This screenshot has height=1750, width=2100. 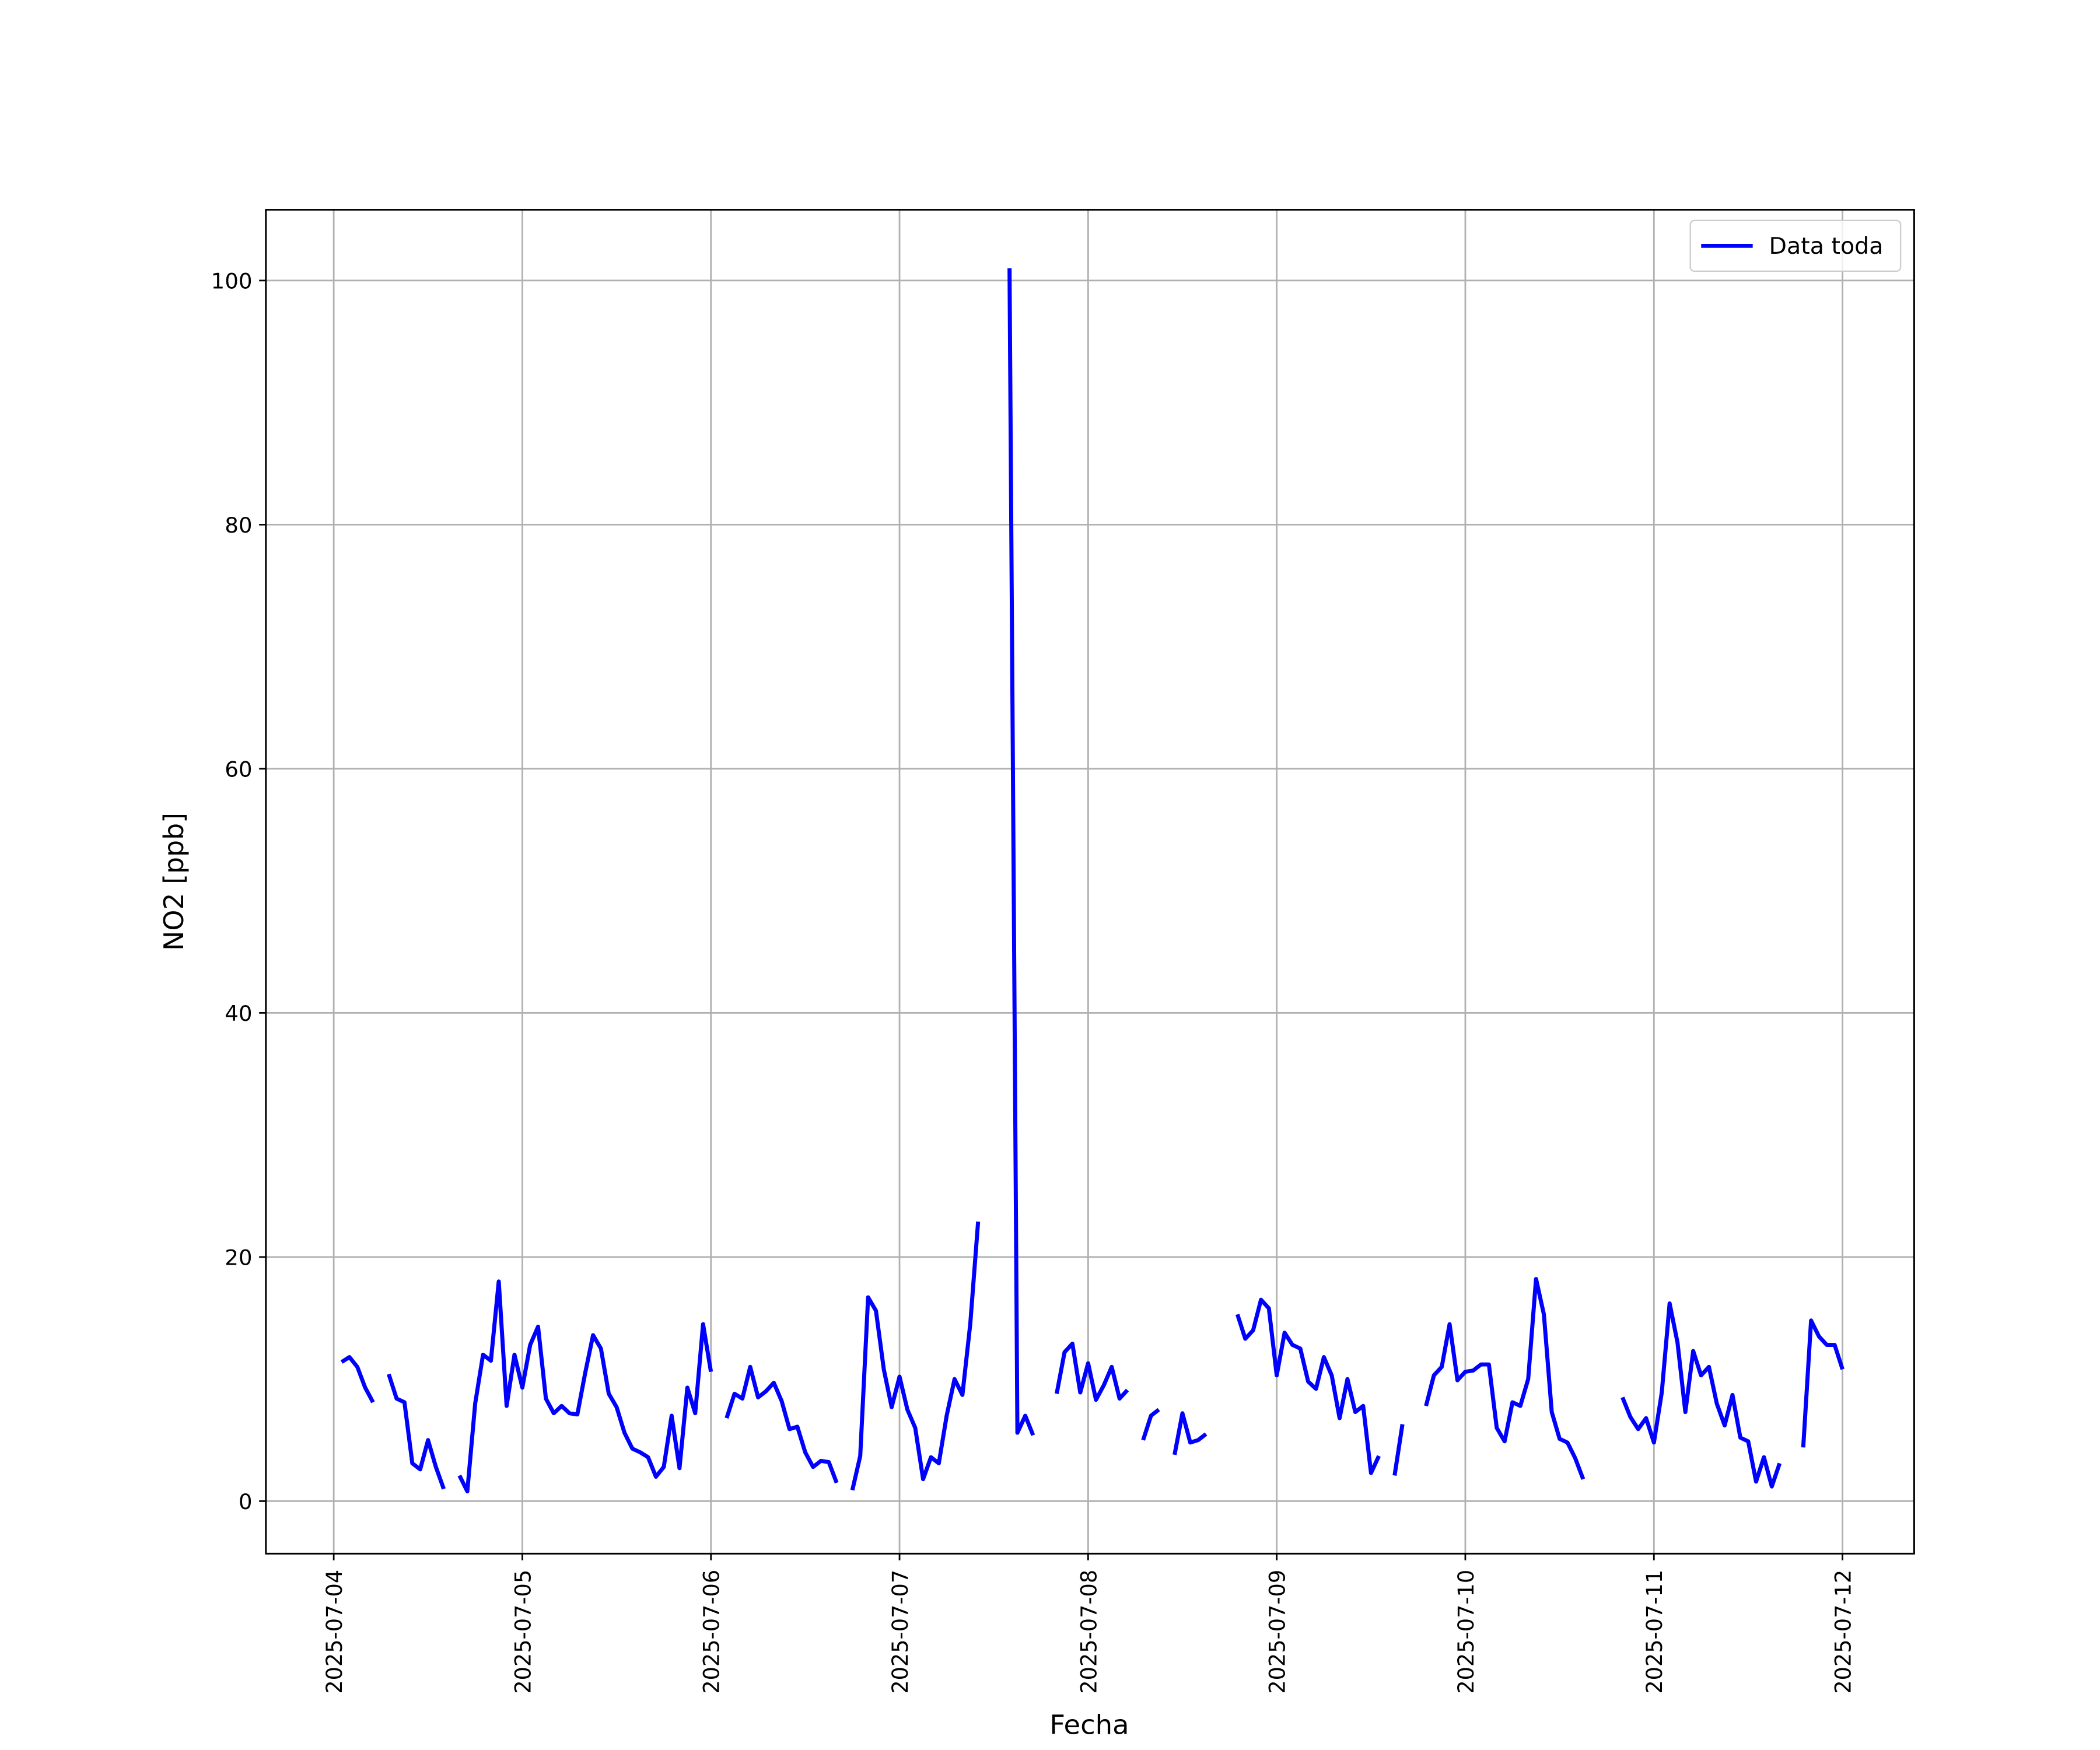 I want to click on x-tick-label: 2025-07-12, so click(x=1843, y=1632).